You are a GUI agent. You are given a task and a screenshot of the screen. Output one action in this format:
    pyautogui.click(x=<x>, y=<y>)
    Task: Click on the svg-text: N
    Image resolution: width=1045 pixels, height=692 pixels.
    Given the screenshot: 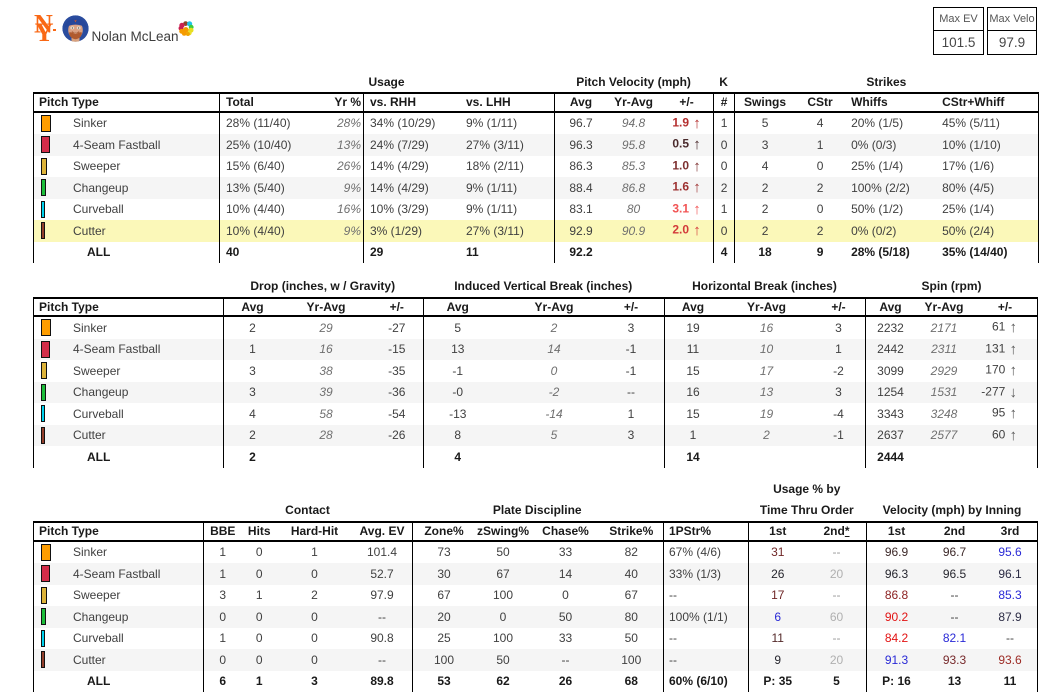 What is the action you would take?
    pyautogui.click(x=43, y=25)
    